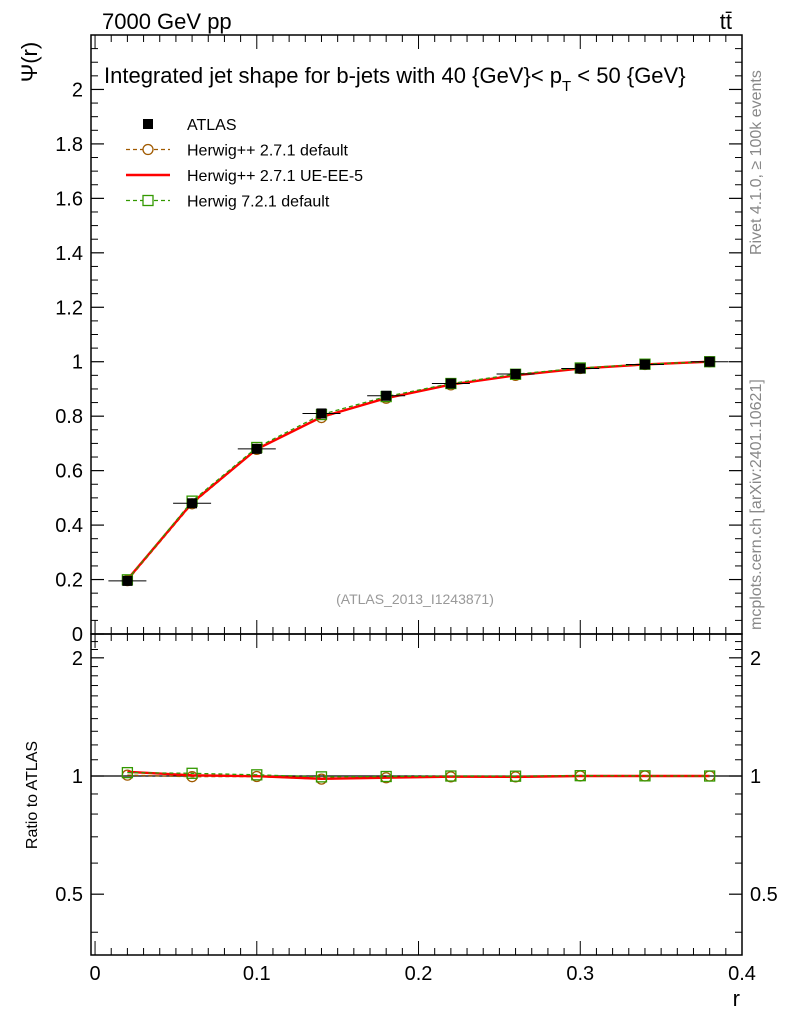 The width and height of the screenshot is (786, 1024). Describe the element at coordinates (726, 21) in the screenshot. I see `header-right: tt̄` at that location.